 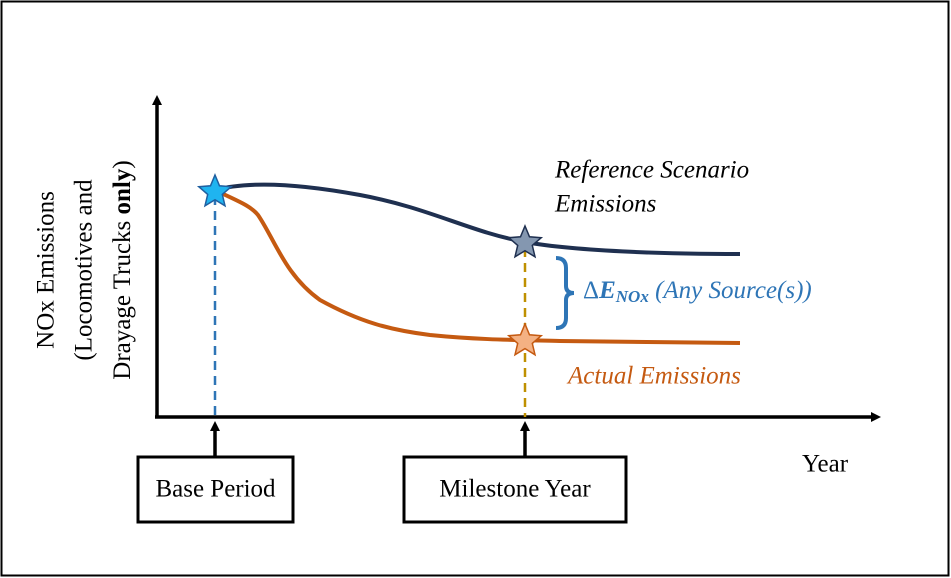 I want to click on delta-note: (Any Source(s)), so click(x=730, y=290).